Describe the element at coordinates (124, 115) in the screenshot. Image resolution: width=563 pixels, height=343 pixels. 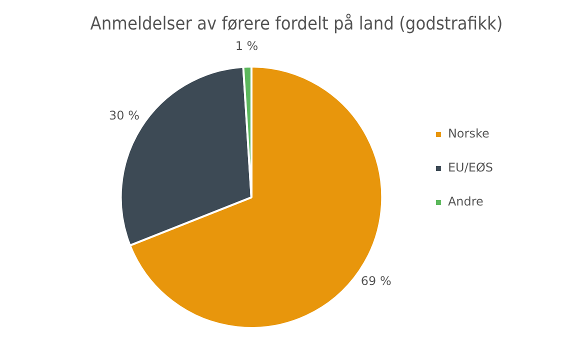
I see `data-label: 30 %` at that location.